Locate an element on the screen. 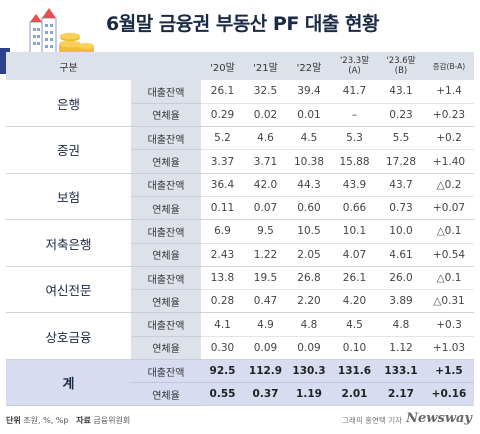 This screenshot has width=480, height=434. category-label: 저축은행 is located at coordinates (68, 243).